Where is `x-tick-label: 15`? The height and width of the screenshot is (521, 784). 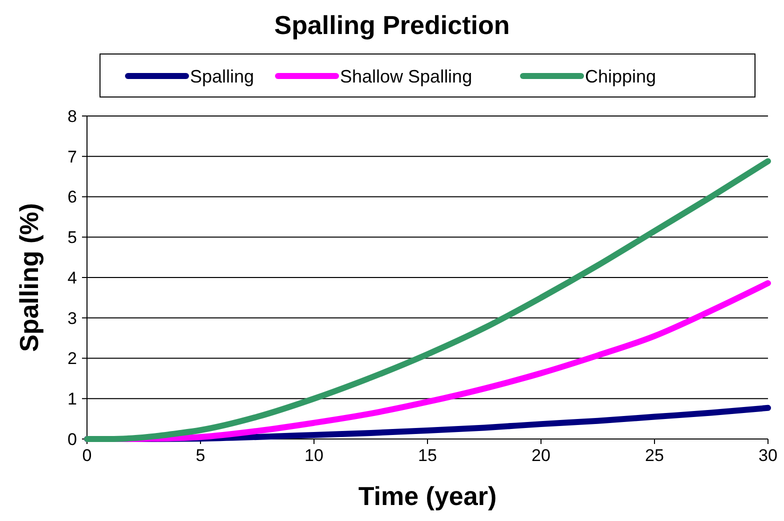
x-tick-label: 15 is located at coordinates (427, 455).